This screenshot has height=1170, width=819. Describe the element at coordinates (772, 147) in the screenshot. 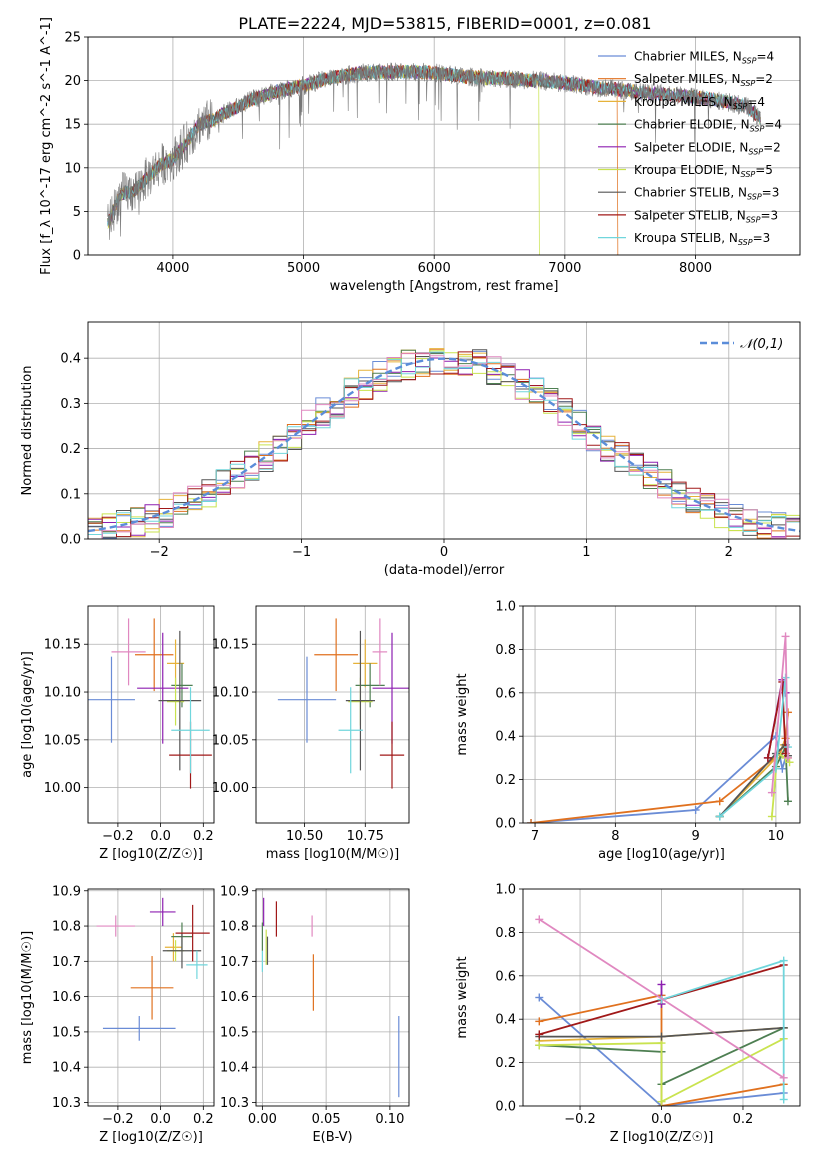

I see `legend-label-value: =2` at that location.